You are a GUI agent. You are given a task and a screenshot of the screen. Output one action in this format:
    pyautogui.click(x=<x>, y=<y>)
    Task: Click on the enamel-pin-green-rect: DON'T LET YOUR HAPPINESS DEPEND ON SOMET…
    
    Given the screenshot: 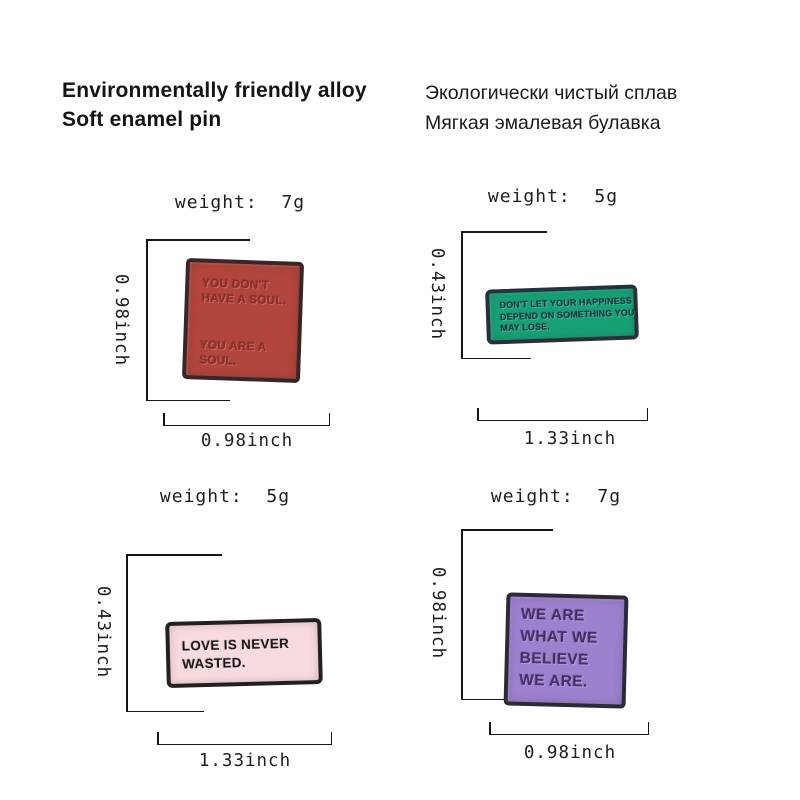 What is the action you would take?
    pyautogui.click(x=562, y=314)
    